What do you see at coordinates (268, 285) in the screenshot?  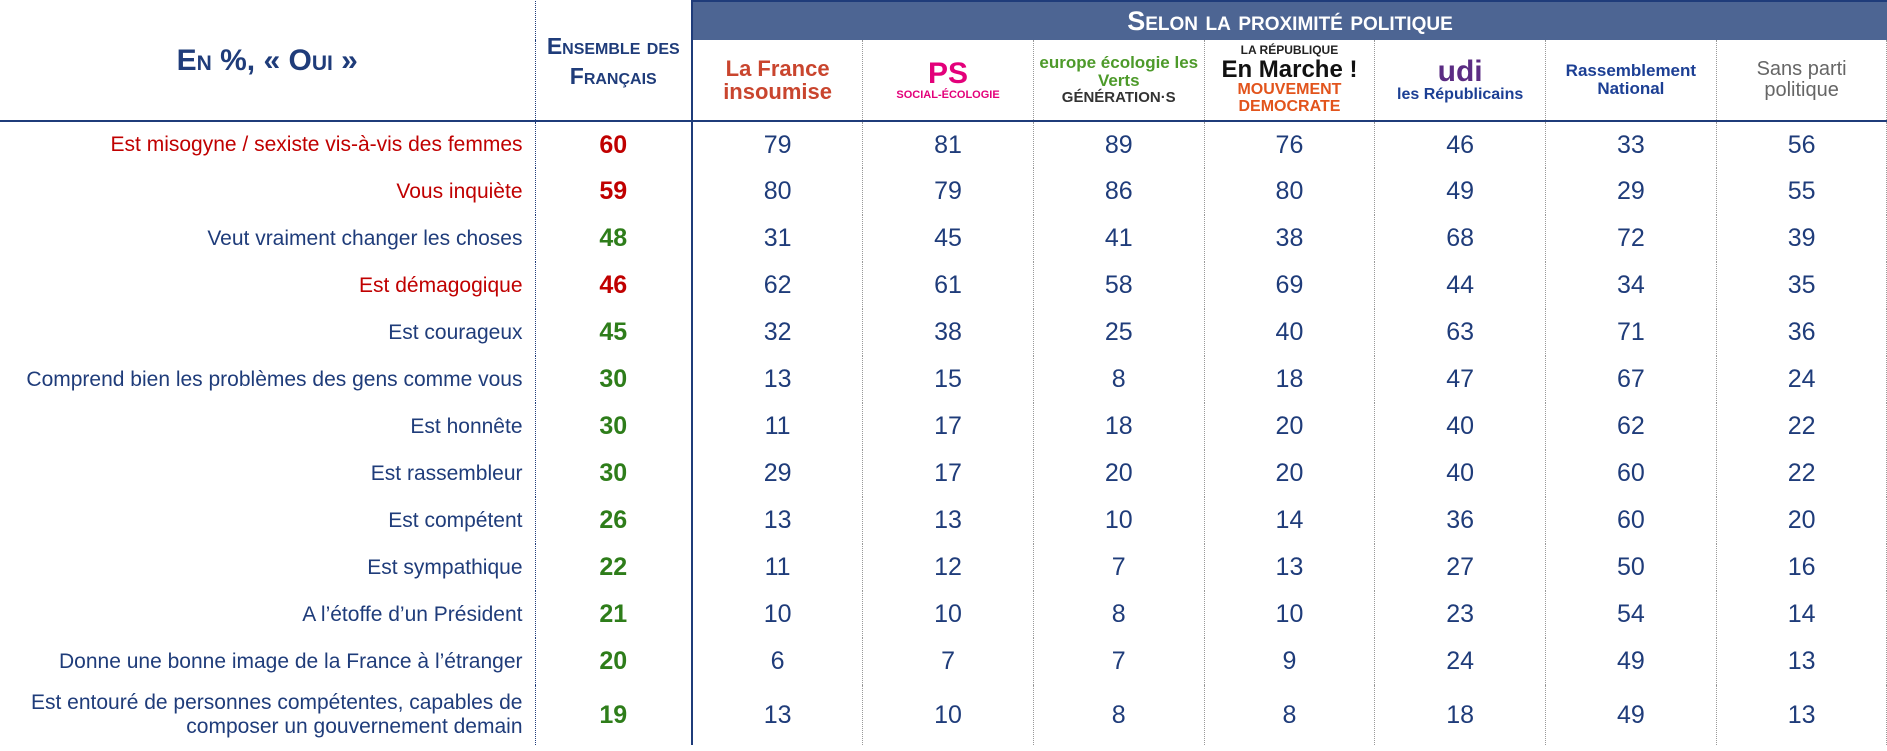 I see `row-label: Est démagogique` at bounding box center [268, 285].